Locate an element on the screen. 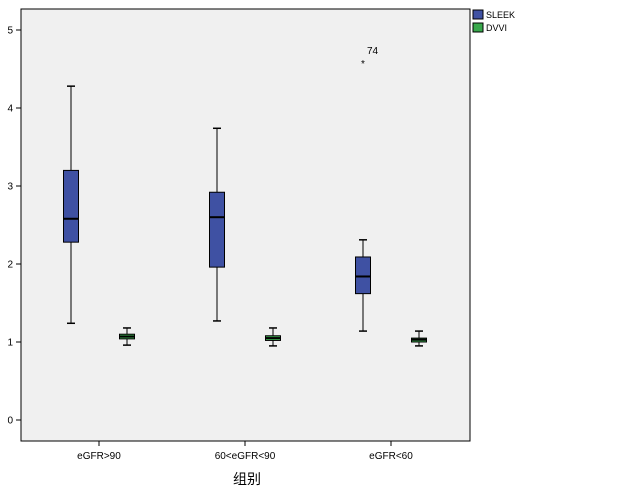 Image resolution: width=629 pixels, height=504 pixels. y-tick-label: 5 is located at coordinates (10, 31).